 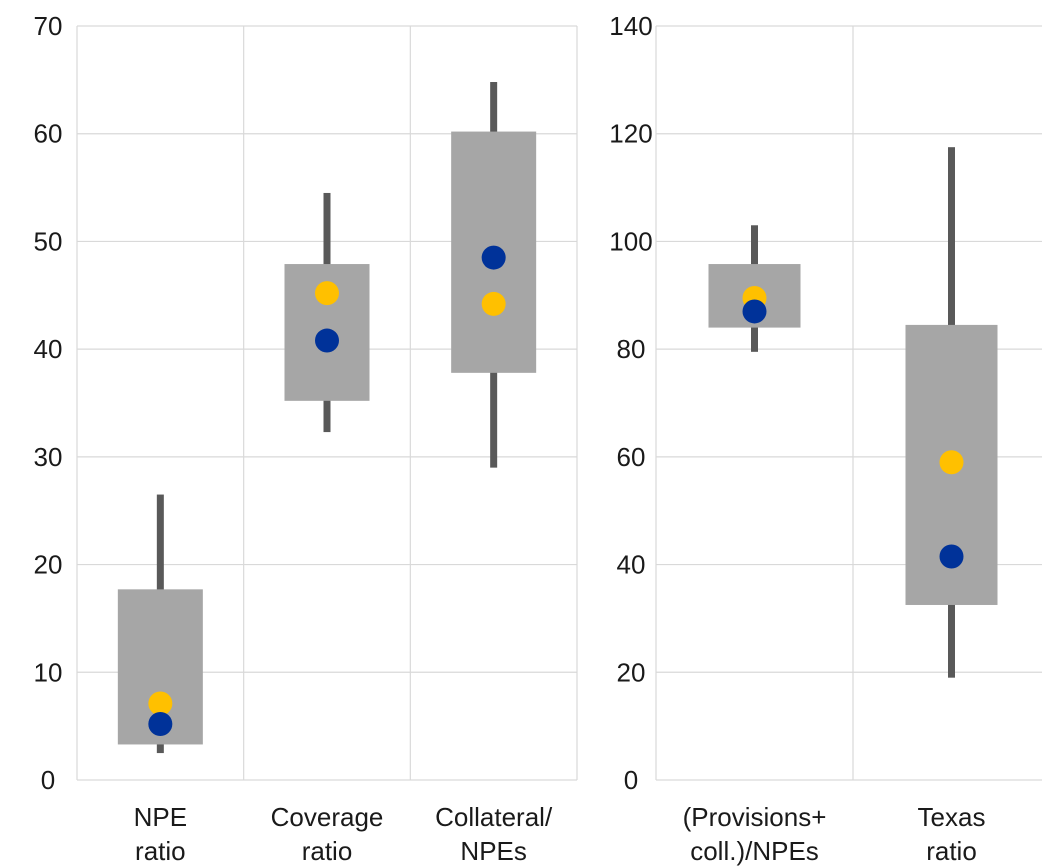 What do you see at coordinates (630, 241) in the screenshot?
I see `y-tick-label: 100` at bounding box center [630, 241].